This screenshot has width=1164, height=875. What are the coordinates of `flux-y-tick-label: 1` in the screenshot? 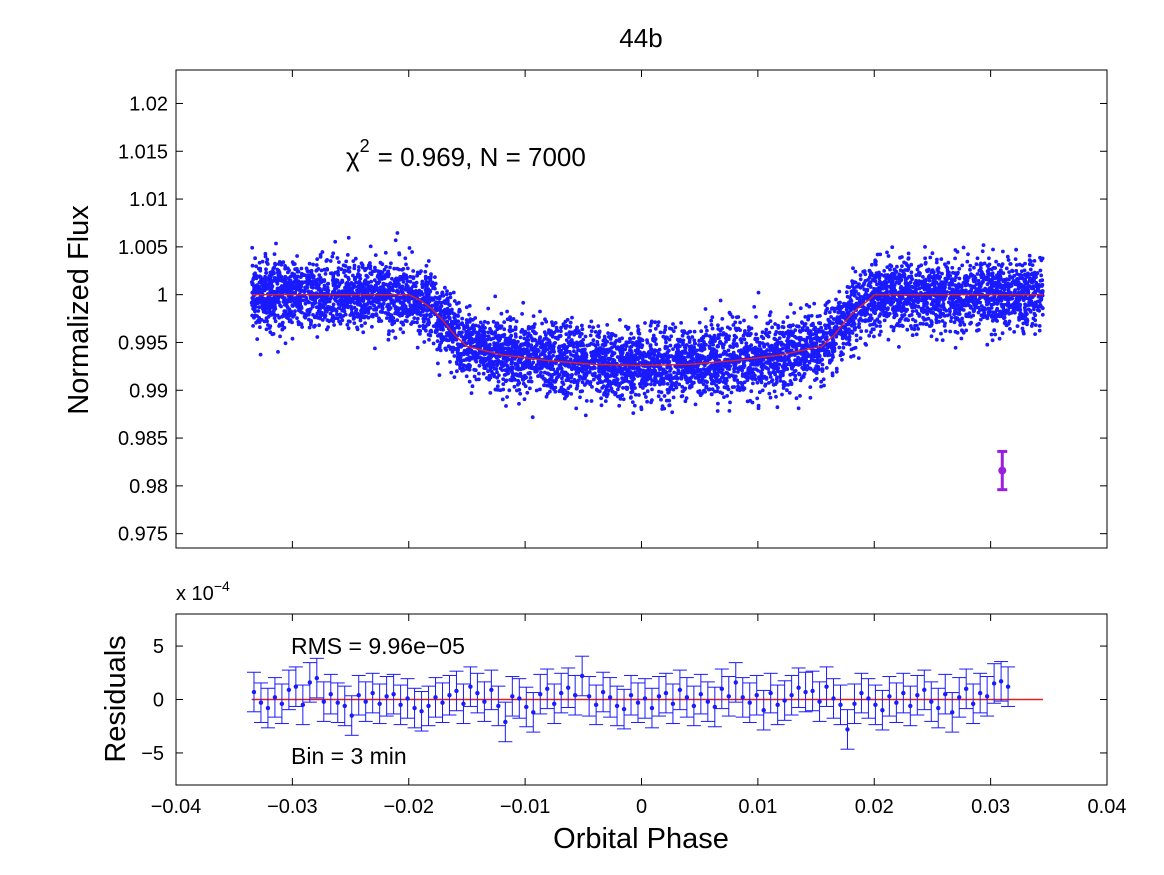 It's located at (162, 296).